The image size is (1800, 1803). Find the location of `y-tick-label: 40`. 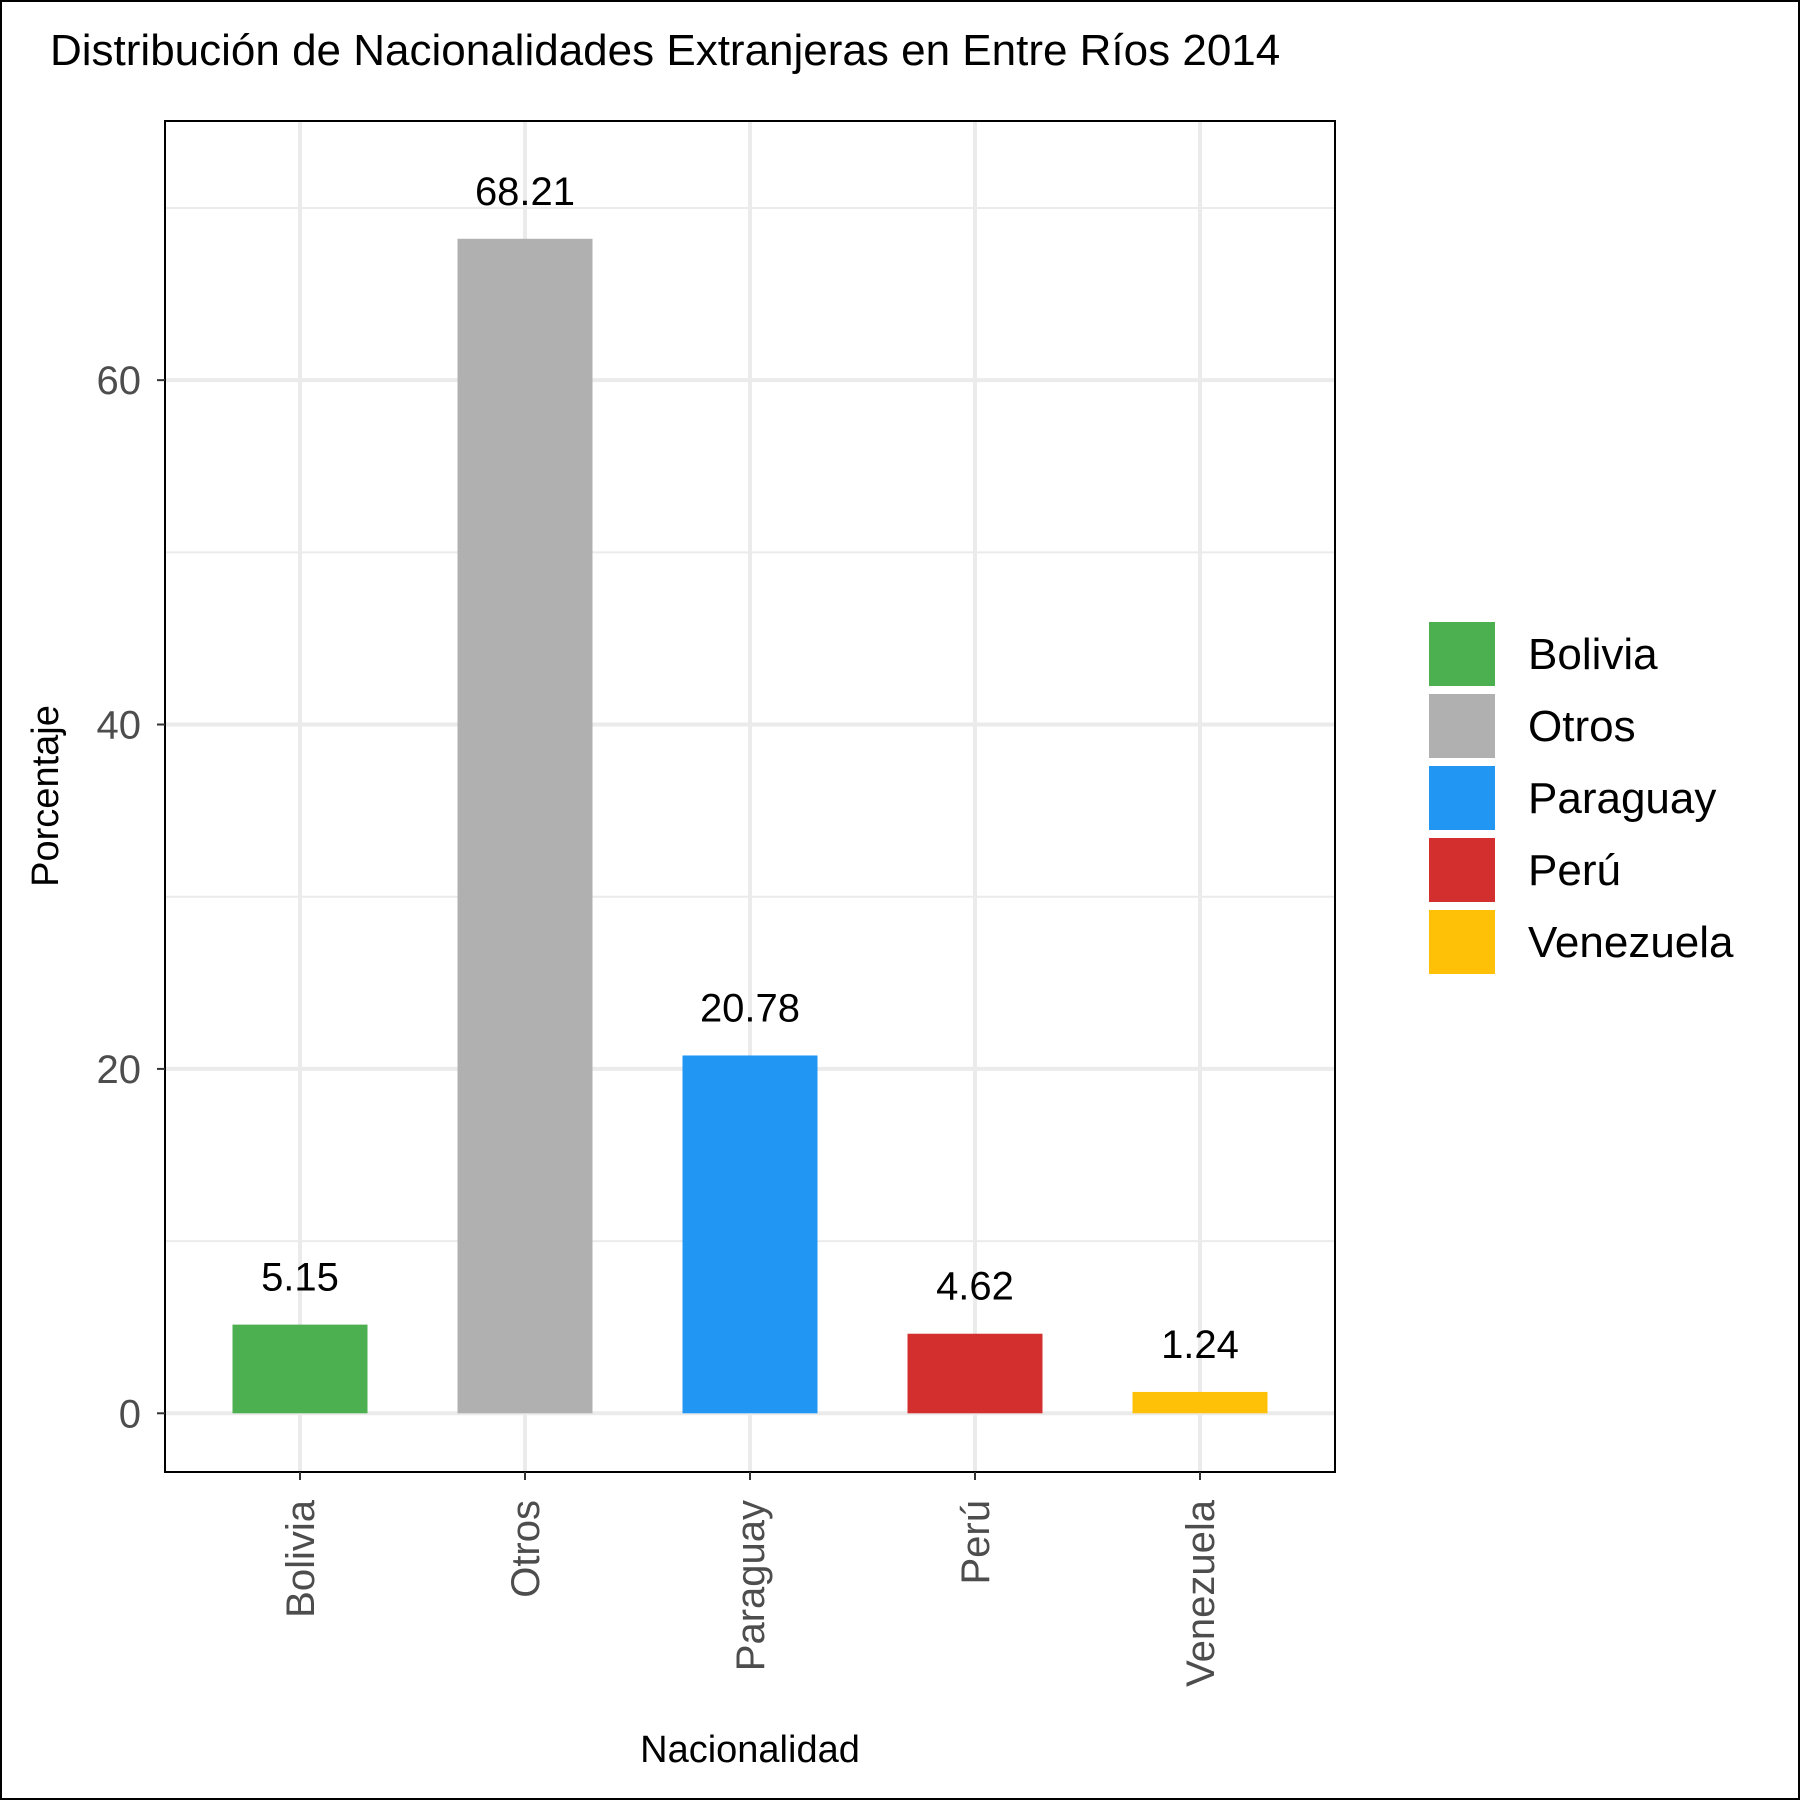

y-tick-label: 40 is located at coordinates (119, 726).